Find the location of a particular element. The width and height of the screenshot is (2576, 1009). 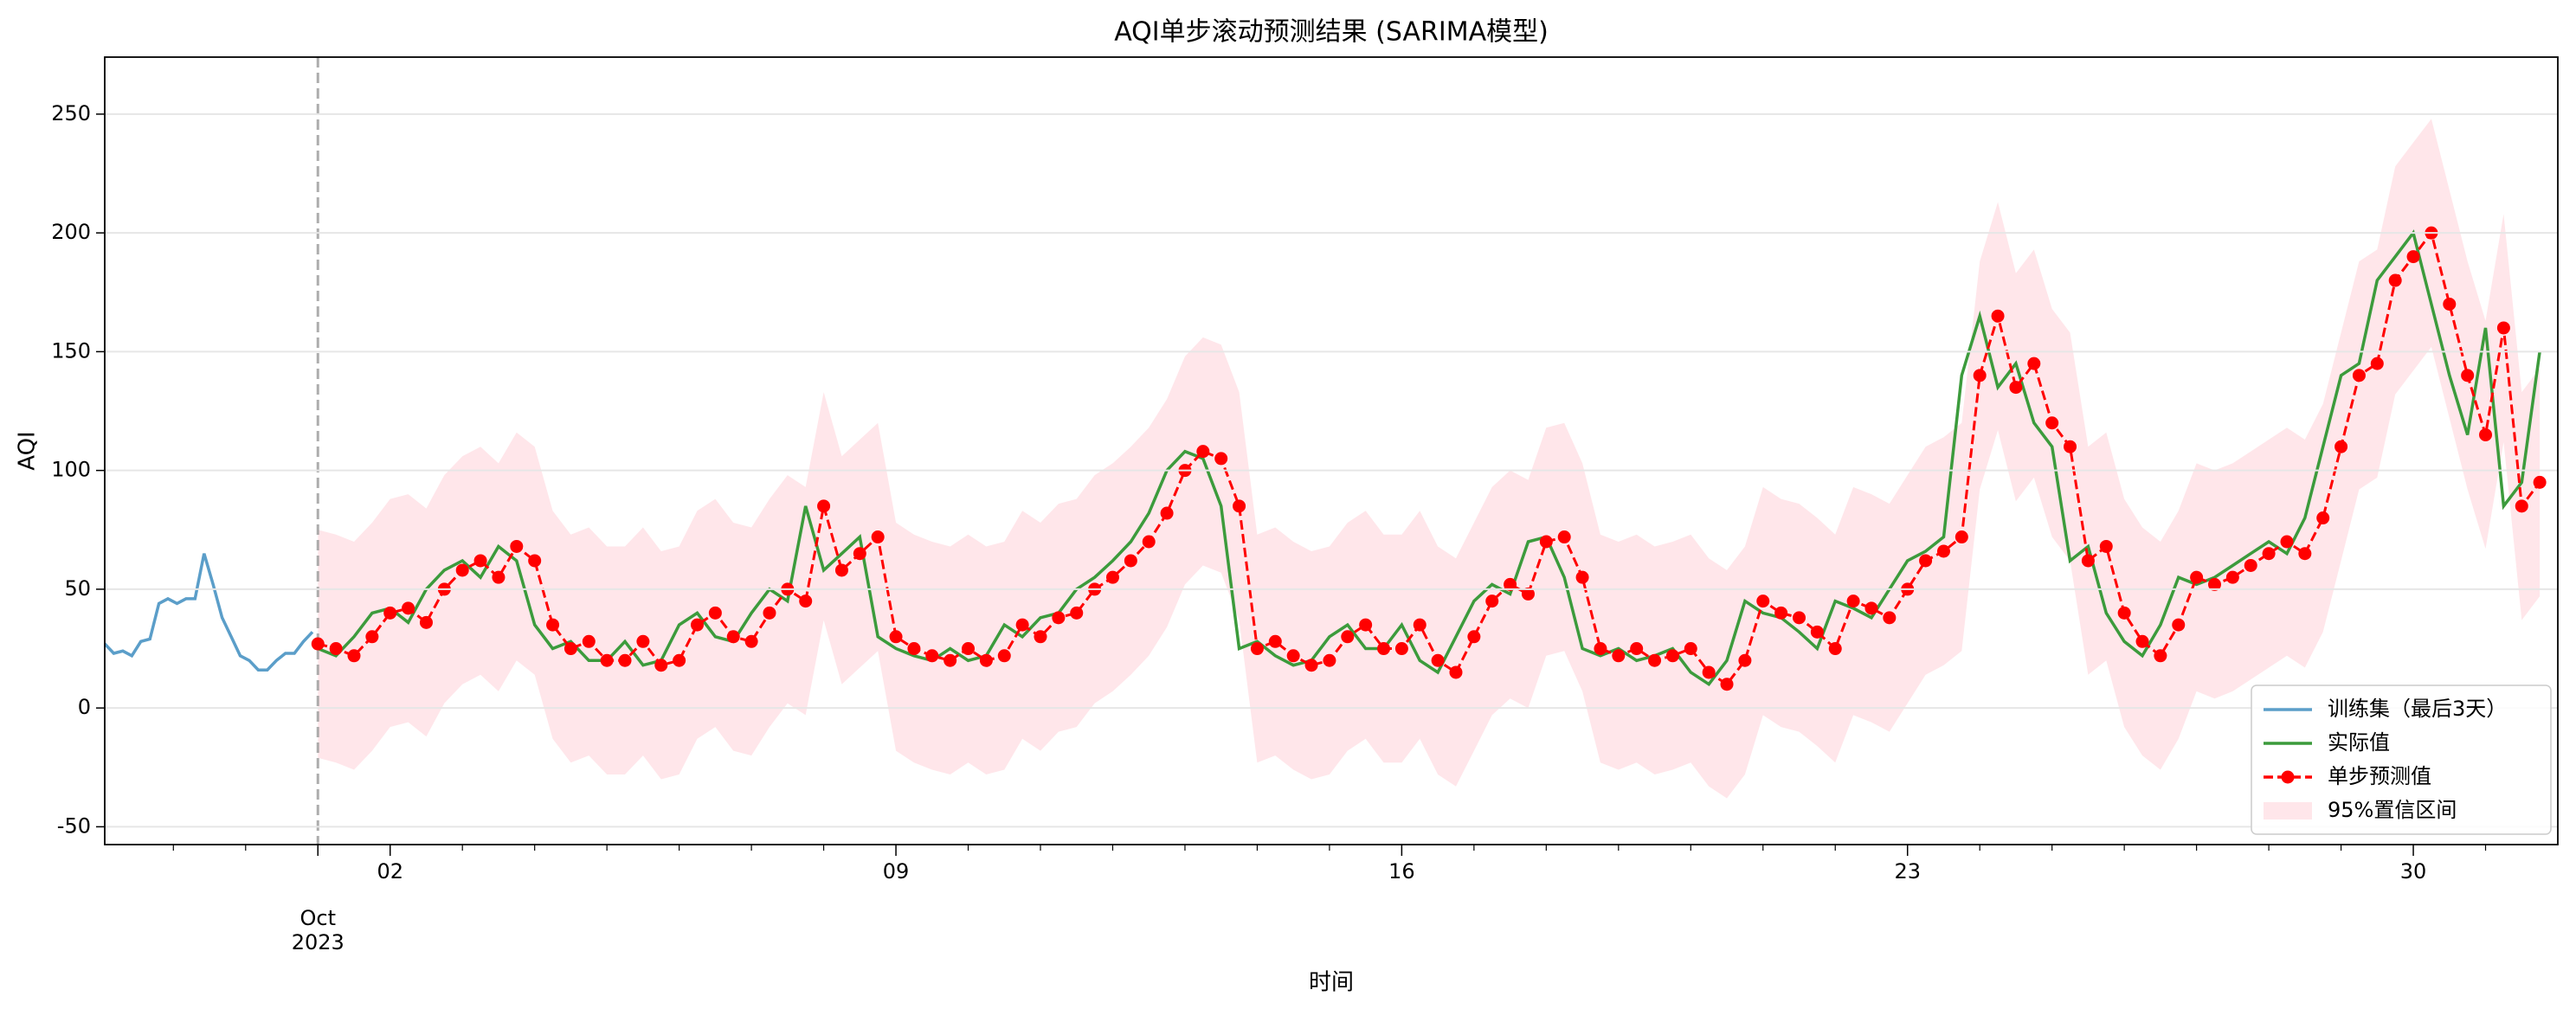

x-tick-label: 09 is located at coordinates (896, 871).